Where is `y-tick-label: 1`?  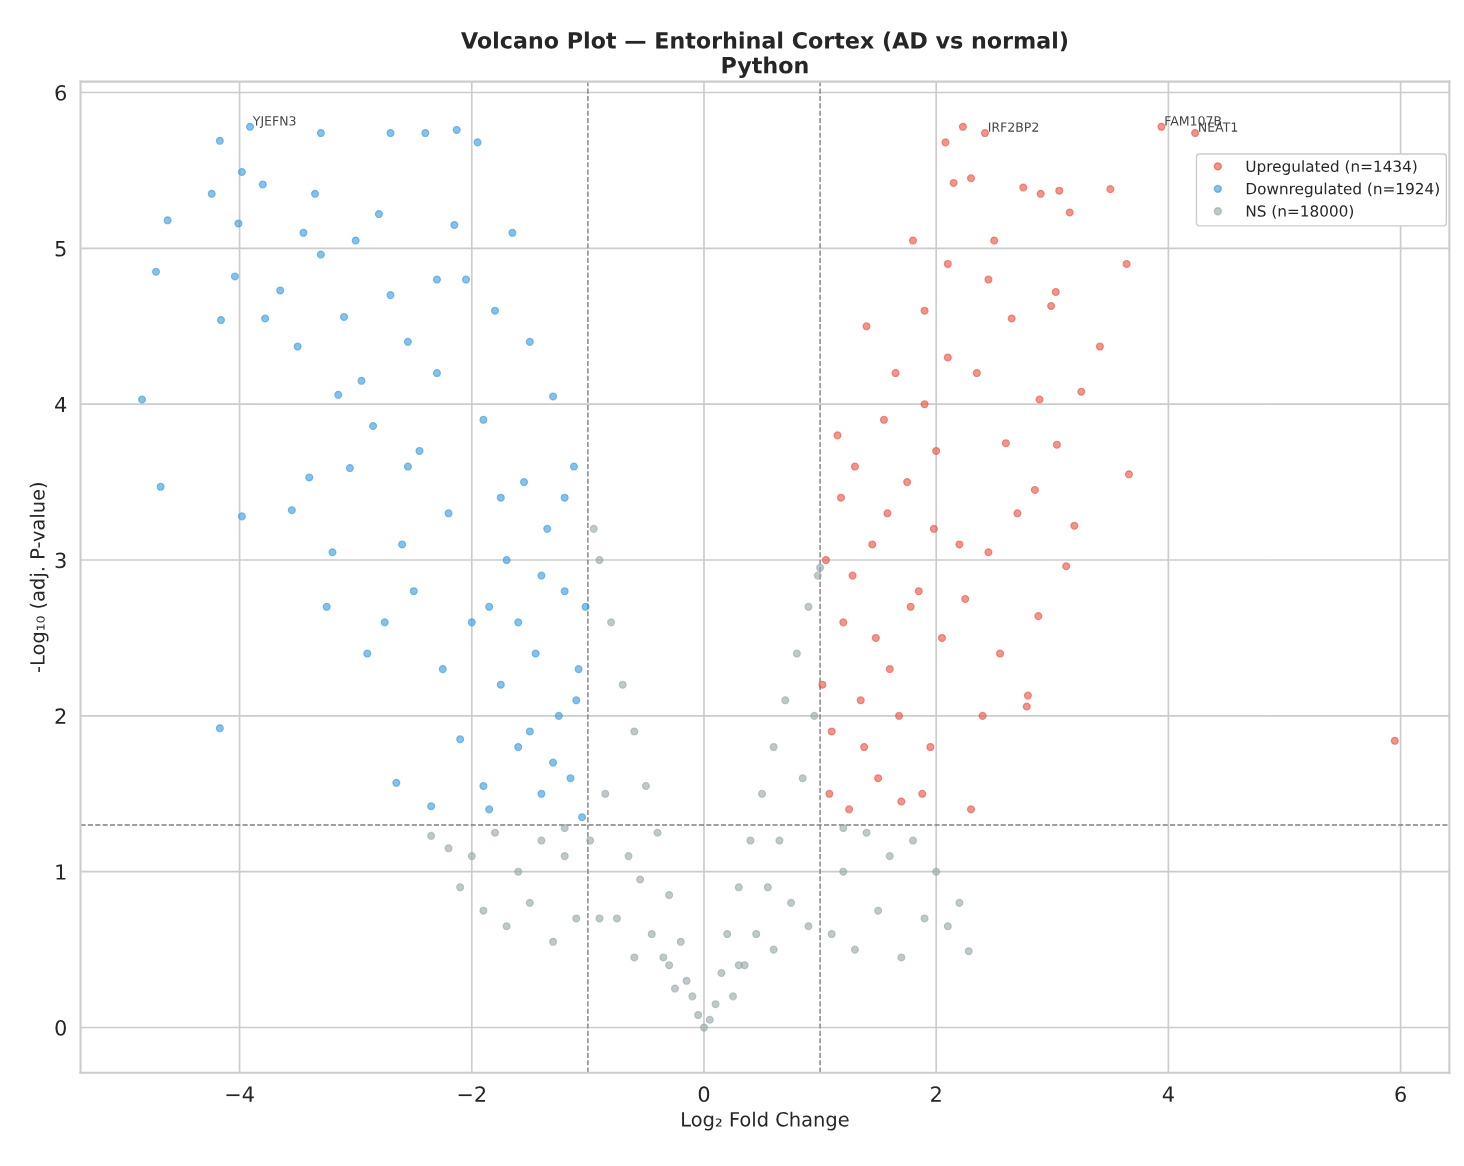 y-tick-label: 1 is located at coordinates (61, 872).